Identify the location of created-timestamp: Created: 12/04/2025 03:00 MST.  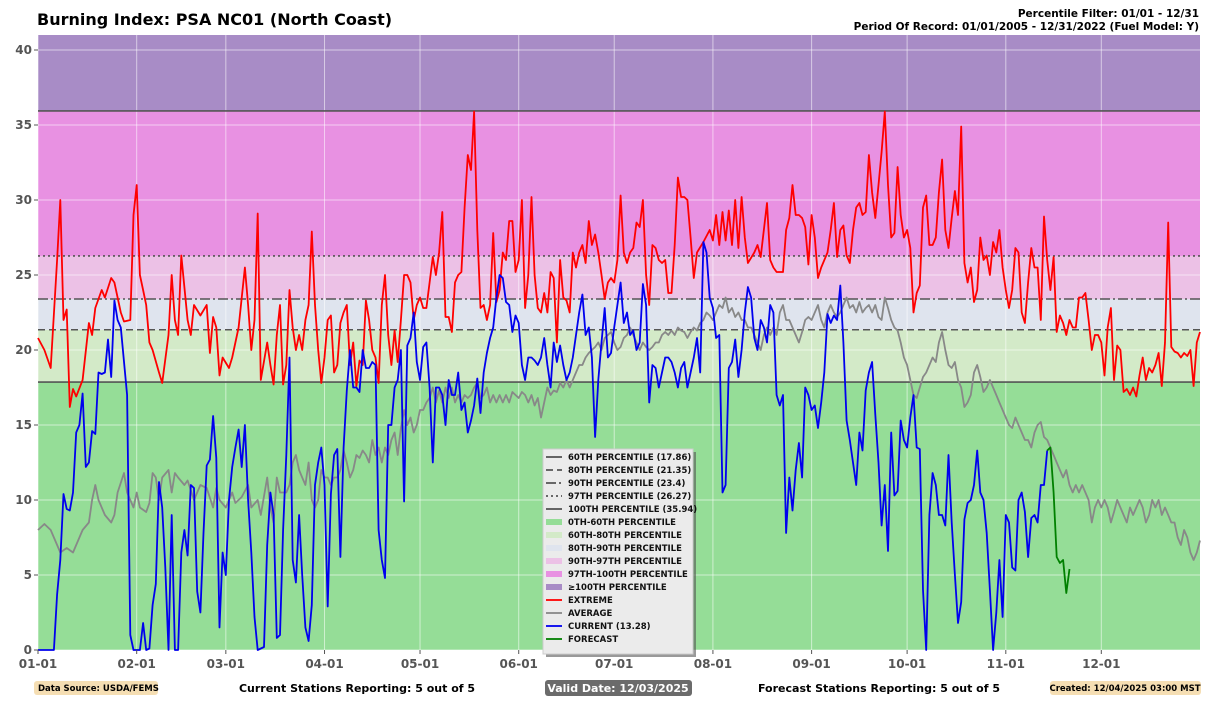
(1124, 689).